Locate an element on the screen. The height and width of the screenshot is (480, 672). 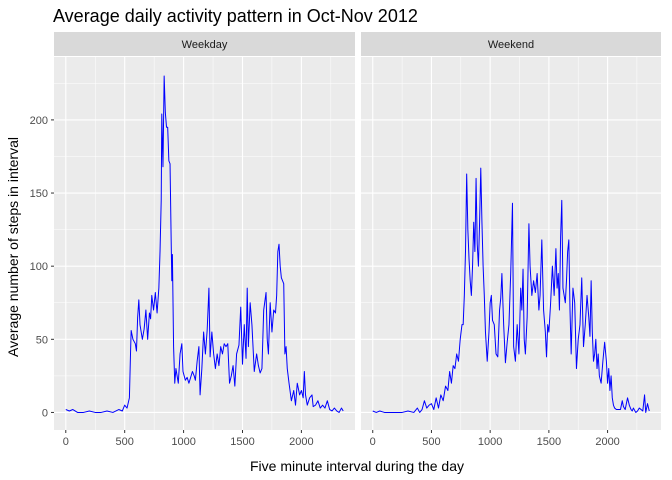
y-tick-label: 0 is located at coordinates (45, 413).